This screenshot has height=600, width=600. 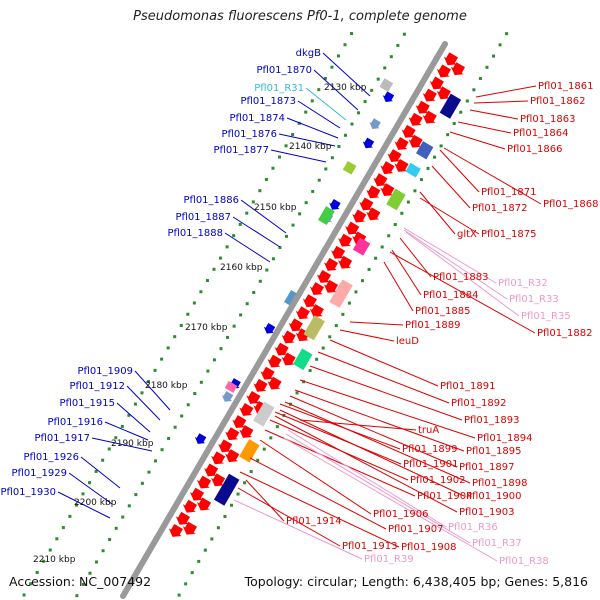 What do you see at coordinates (500, 483) in the screenshot?
I see `right-gene-label: Pfl01_1898` at bounding box center [500, 483].